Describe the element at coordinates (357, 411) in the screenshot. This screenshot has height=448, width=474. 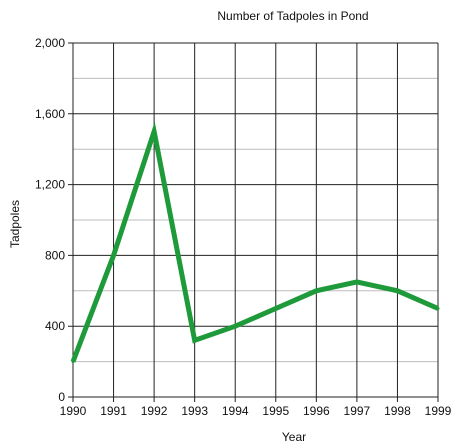
I see `x-tick-label: 1997` at that location.